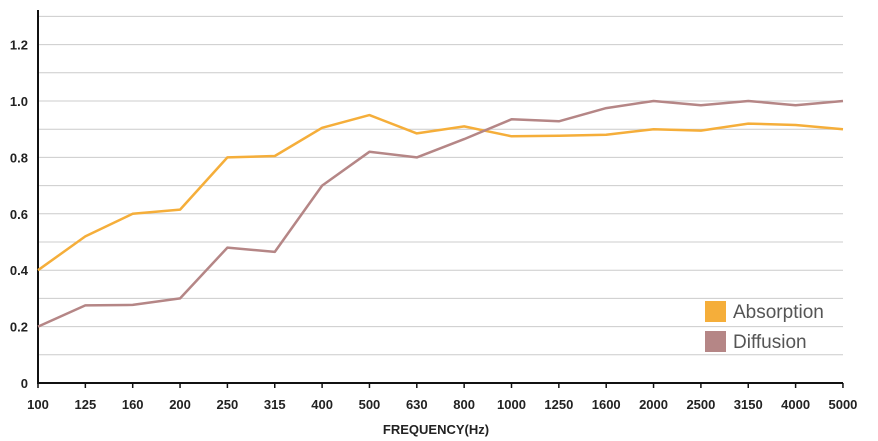 The height and width of the screenshot is (441, 878). I want to click on x-tick-label: 125, so click(85, 404).